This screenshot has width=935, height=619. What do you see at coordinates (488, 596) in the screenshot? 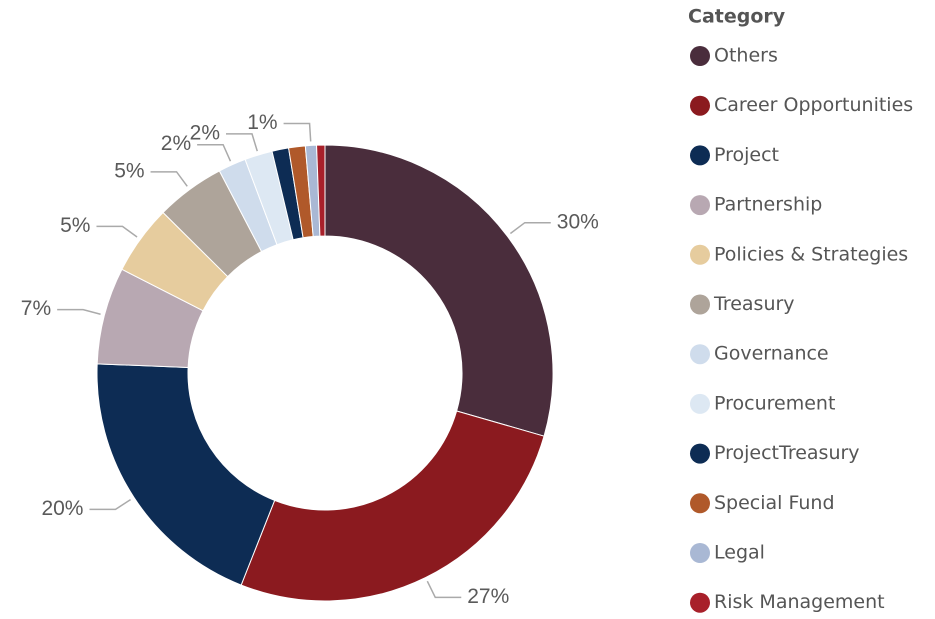
I see `data-label: 27%` at bounding box center [488, 596].